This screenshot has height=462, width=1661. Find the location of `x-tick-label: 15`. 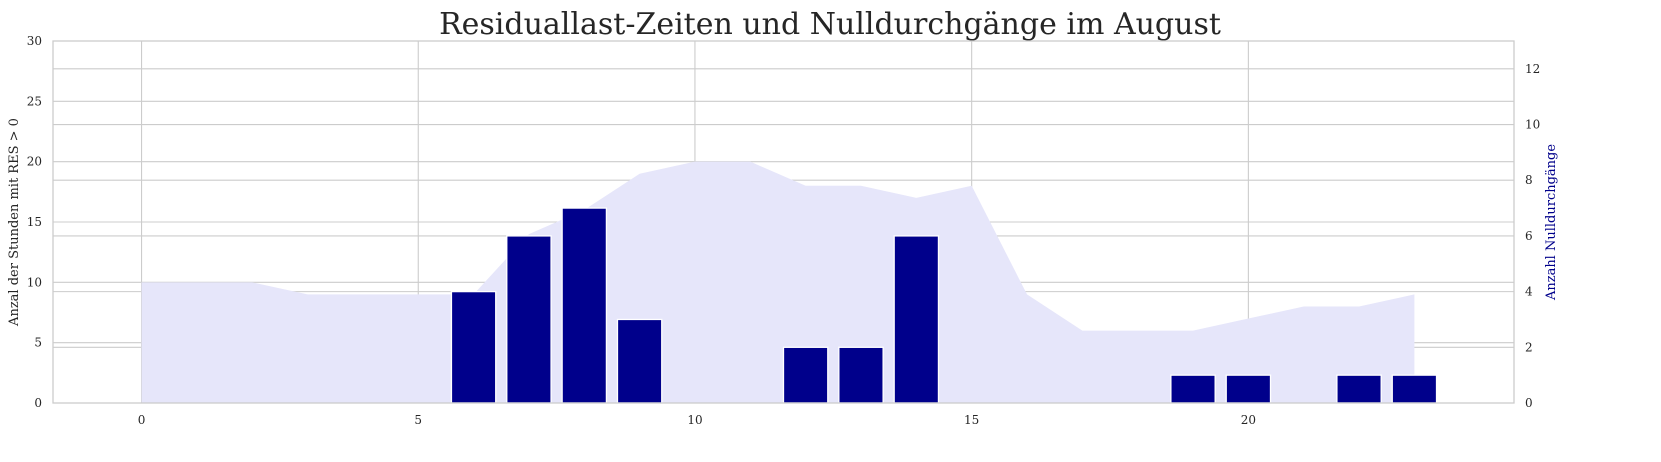

x-tick-label: 15 is located at coordinates (971, 420).